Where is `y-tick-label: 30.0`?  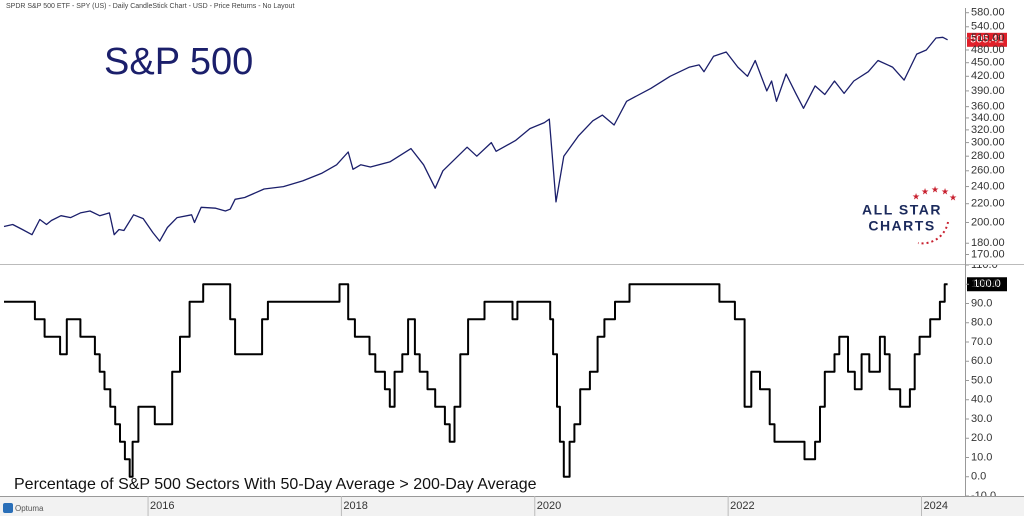
y-tick-label: 30.0 is located at coordinates (981, 419).